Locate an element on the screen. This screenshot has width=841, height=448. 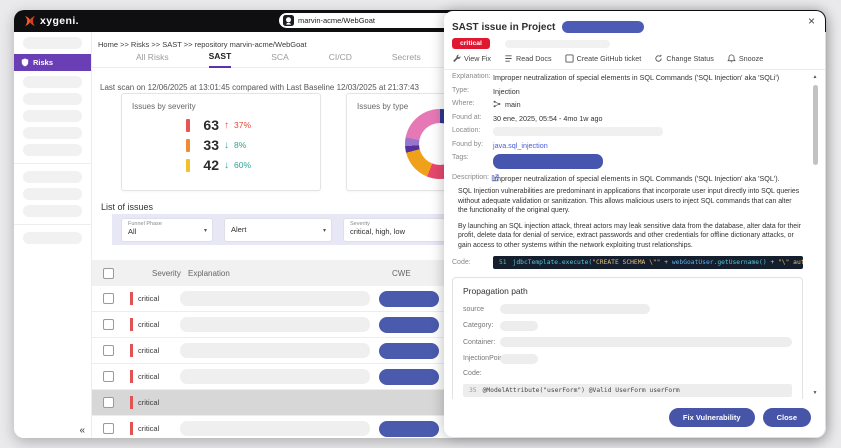
shield-icon is located at coordinates (25, 62).